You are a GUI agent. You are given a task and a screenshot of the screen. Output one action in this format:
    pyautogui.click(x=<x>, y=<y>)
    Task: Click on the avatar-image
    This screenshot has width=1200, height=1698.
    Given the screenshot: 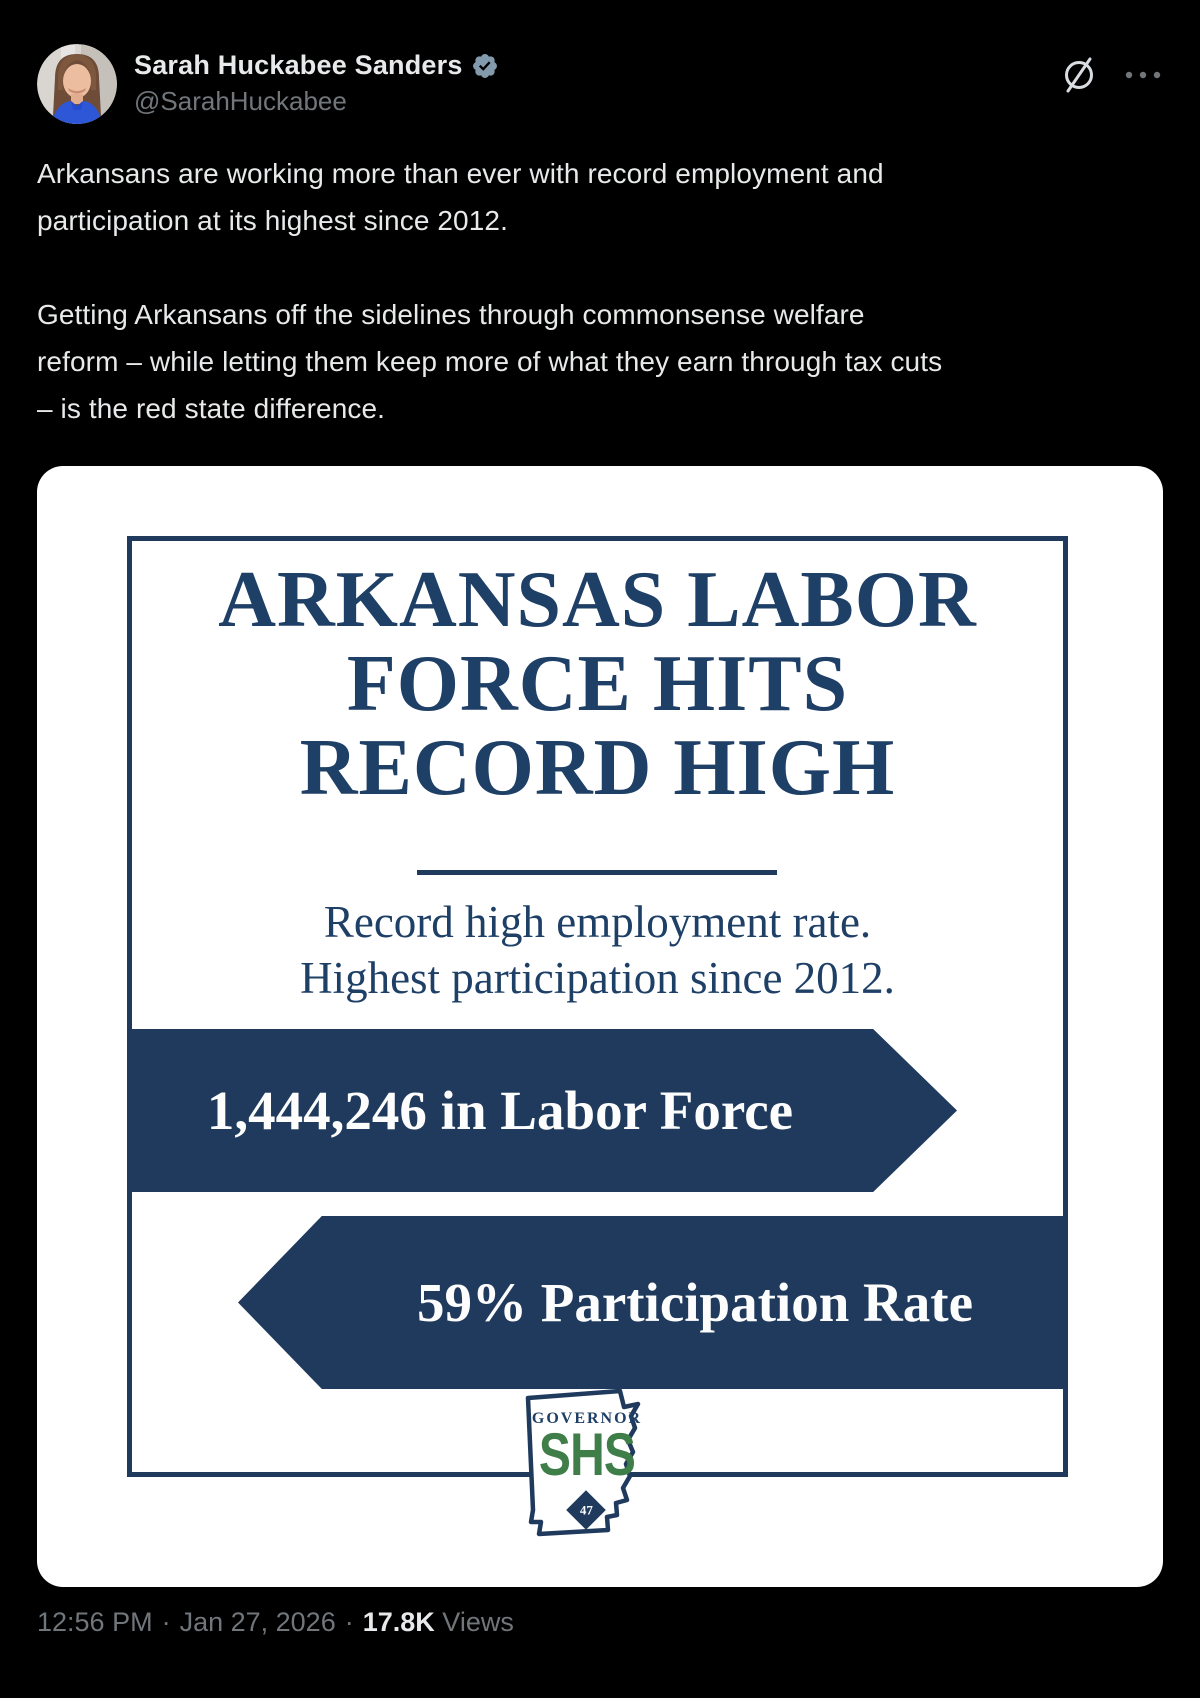 What is the action you would take?
    pyautogui.click(x=77, y=84)
    